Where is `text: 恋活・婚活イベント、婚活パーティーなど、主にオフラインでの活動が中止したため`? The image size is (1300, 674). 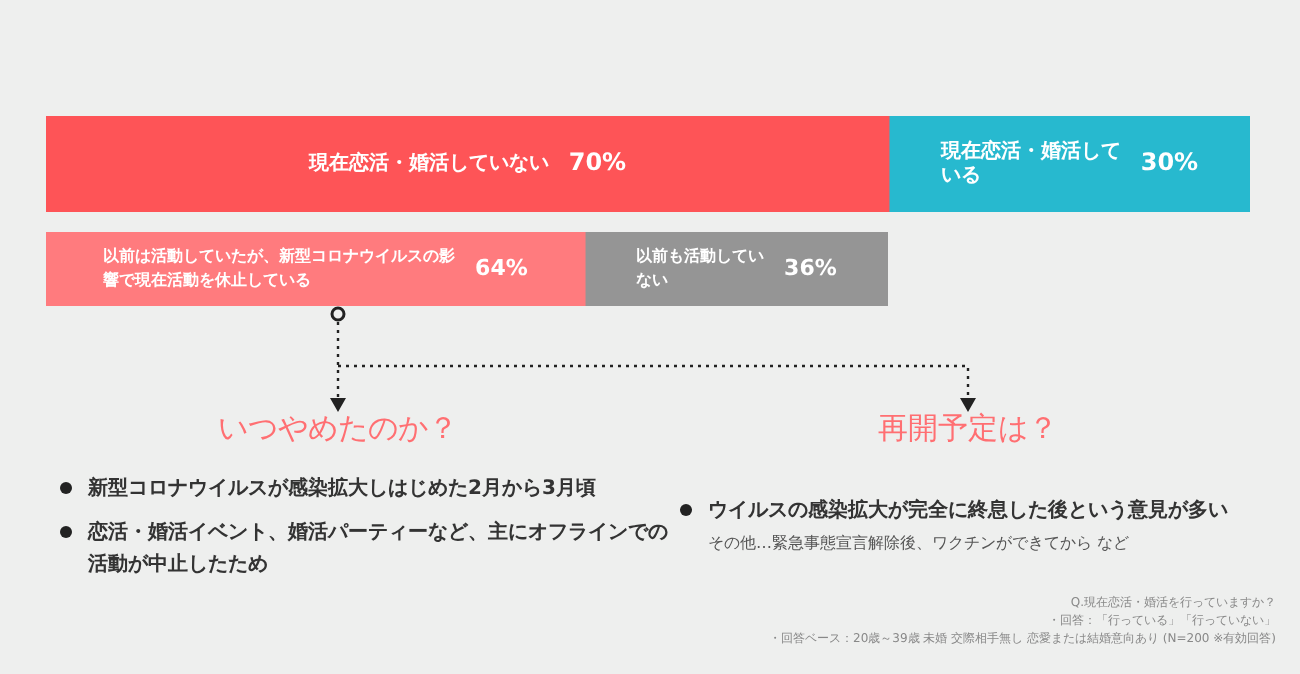
text: 恋活・婚活イベント、婚活パーティーなど、主にオフラインでの活動が中止したため is located at coordinates (364, 550).